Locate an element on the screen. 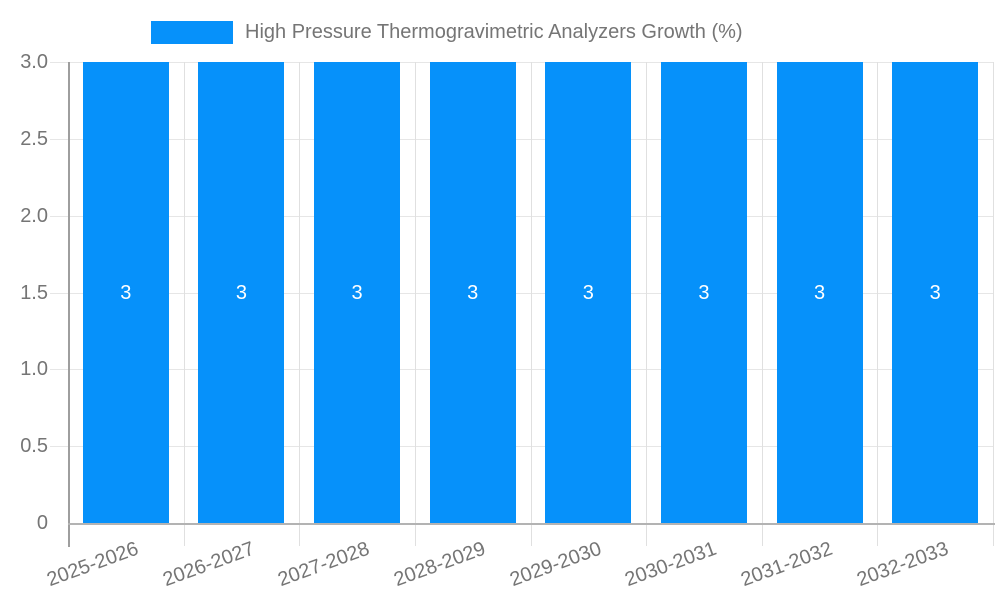  x-tick-label: 2032-2033 is located at coordinates (902, 564).